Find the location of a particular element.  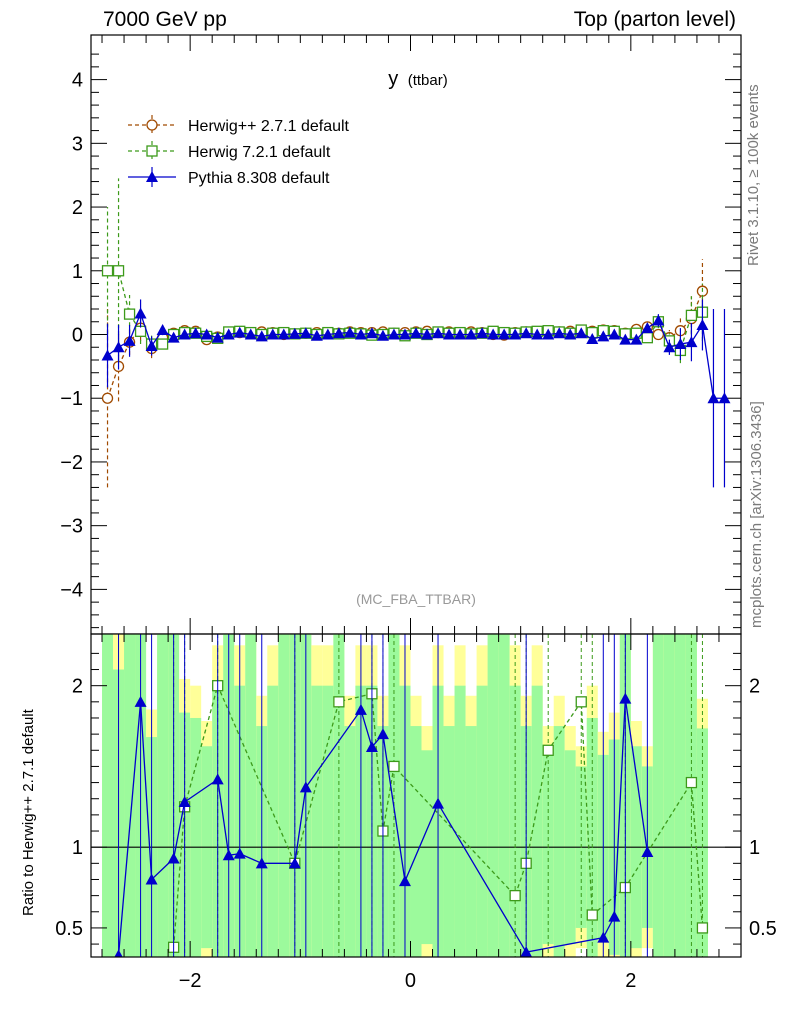

legend-label: Pythia 8.308 default is located at coordinates (259, 178).